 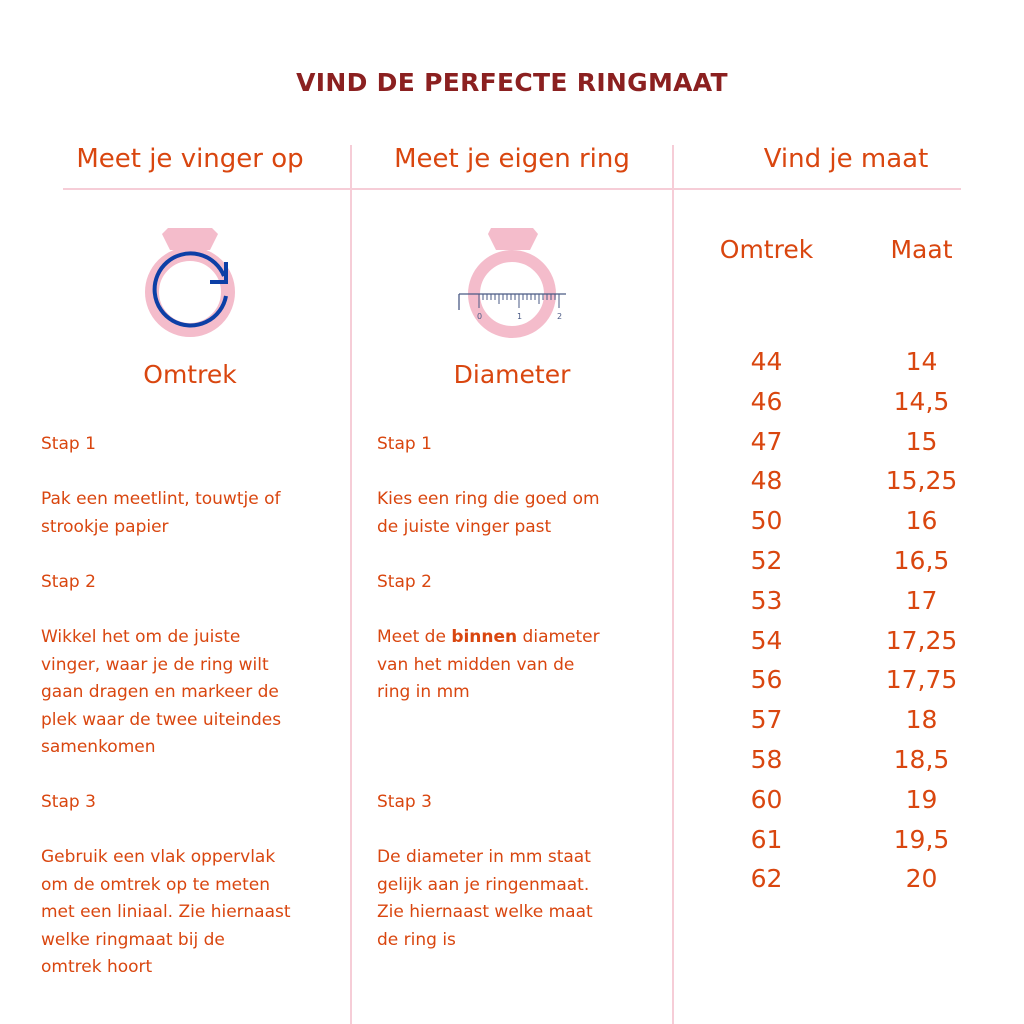 What do you see at coordinates (921, 759) in the screenshot?
I see `size-cell: 18,5` at bounding box center [921, 759].